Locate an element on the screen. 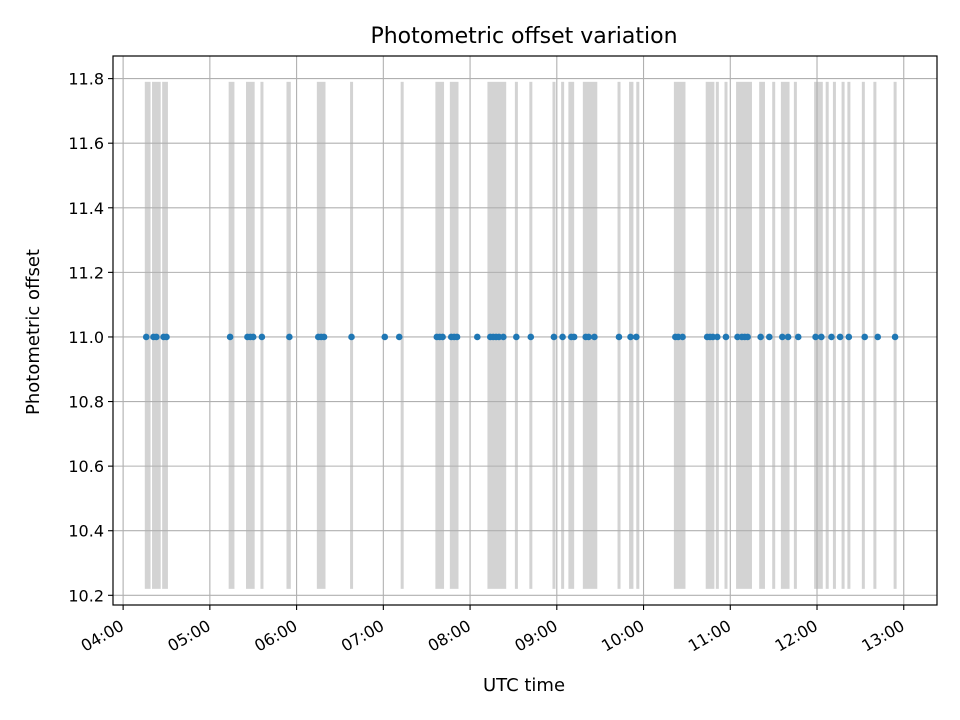 Image resolution: width=960 pixels, height=720 pixels. x-tick-label: 10:00 is located at coordinates (622, 636).